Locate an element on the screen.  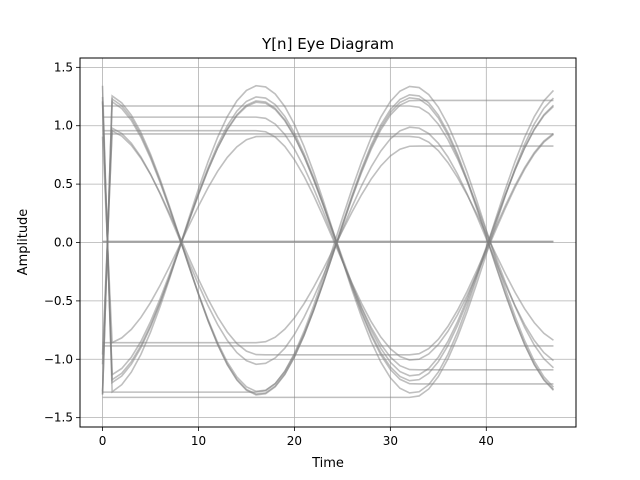
x-tick-label: 10 is located at coordinates (198, 441).